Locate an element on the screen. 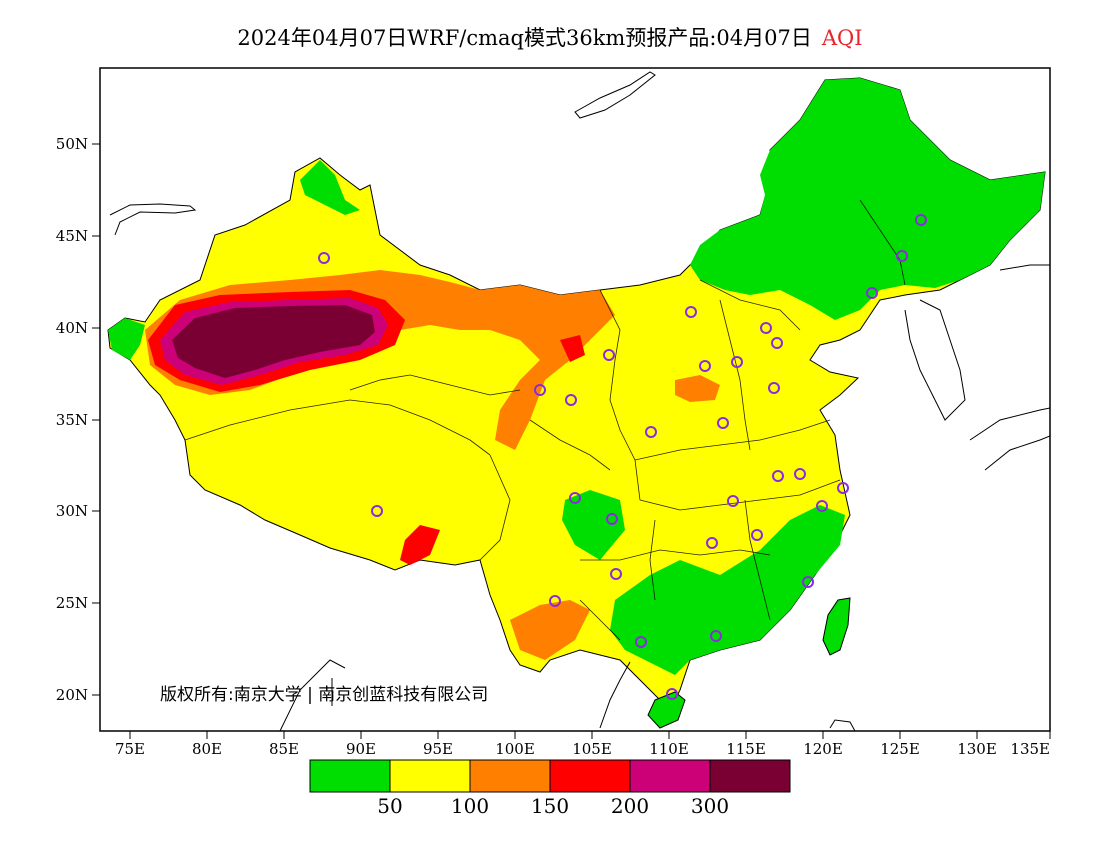 The height and width of the screenshot is (850, 1100). lon-label: 115E is located at coordinates (746, 749).